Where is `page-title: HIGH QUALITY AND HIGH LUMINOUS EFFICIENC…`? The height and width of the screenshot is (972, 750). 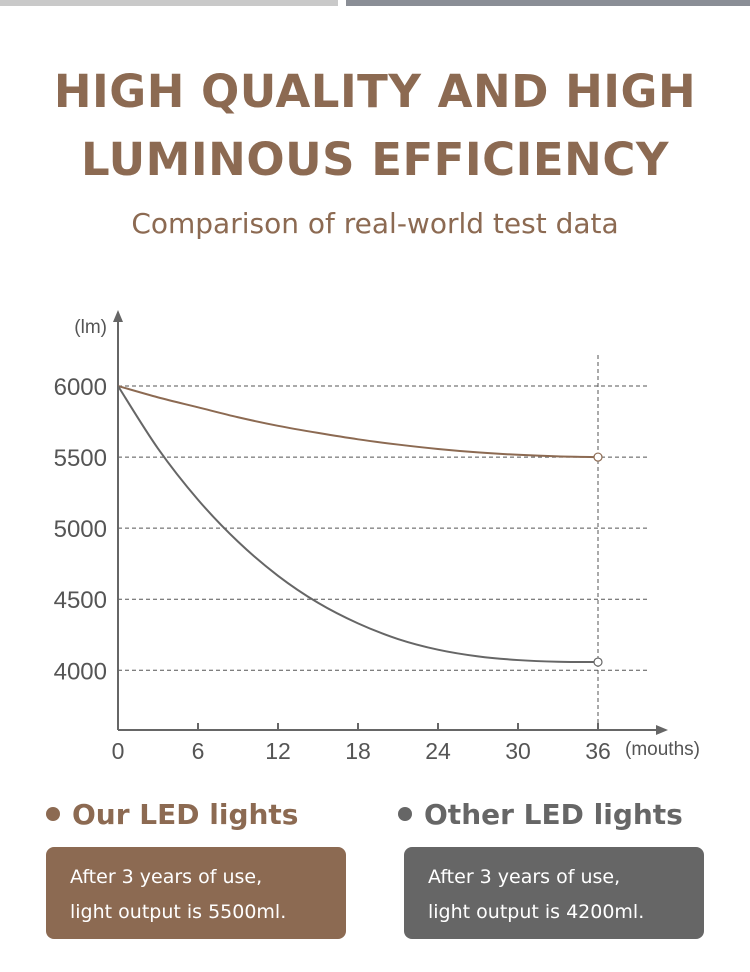 page-title: HIGH QUALITY AND HIGH LUMINOUS EFFICIENC… is located at coordinates (375, 126).